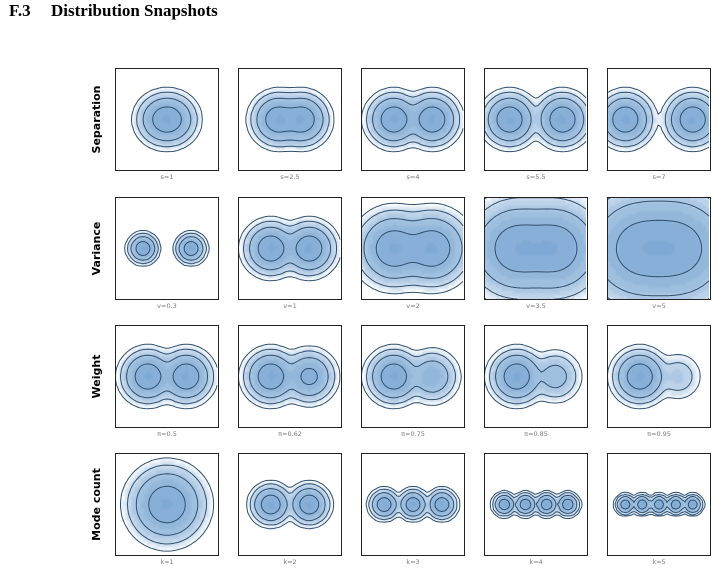 Image resolution: width=718 pixels, height=570 pixels. What do you see at coordinates (536, 434) in the screenshot?
I see `panel-caption: π=0.85` at bounding box center [536, 434].